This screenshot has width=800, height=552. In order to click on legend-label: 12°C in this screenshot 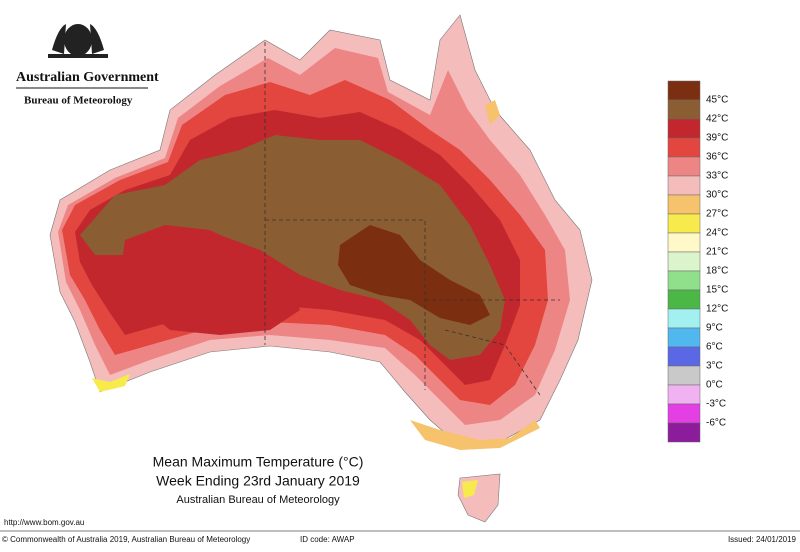, I will do `click(717, 309)`.